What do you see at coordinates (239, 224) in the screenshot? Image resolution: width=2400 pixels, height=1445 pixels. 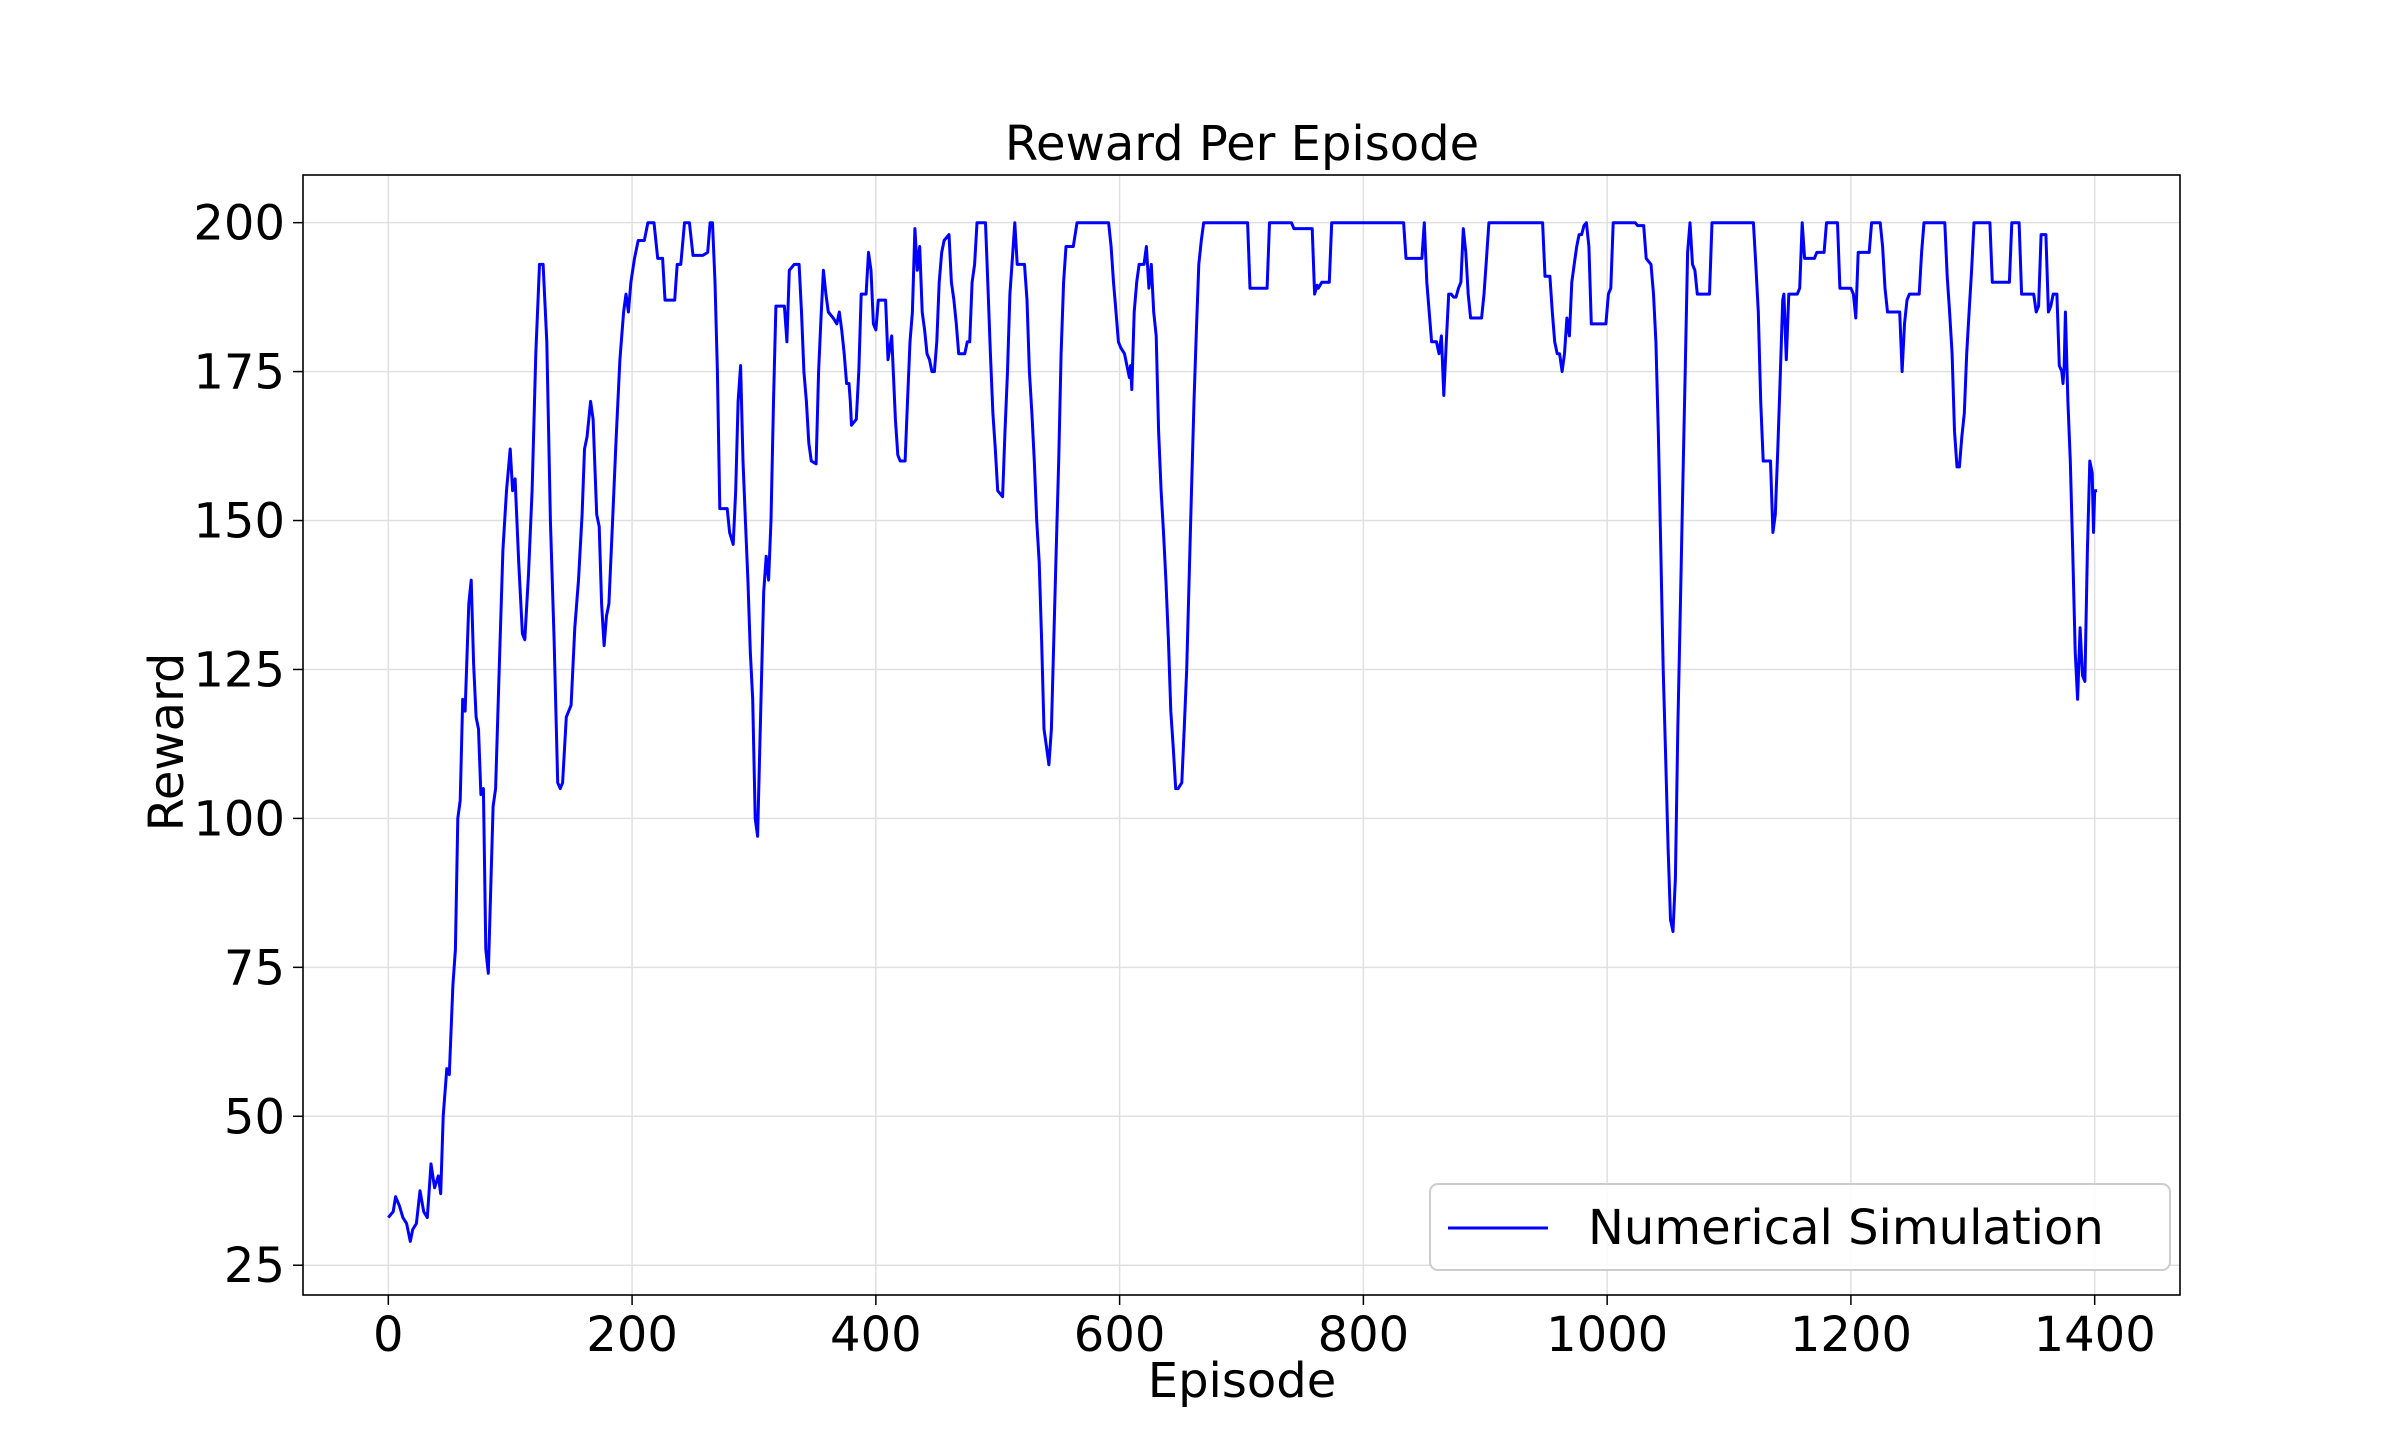 I see `y-tick-label-200: 200` at bounding box center [239, 224].